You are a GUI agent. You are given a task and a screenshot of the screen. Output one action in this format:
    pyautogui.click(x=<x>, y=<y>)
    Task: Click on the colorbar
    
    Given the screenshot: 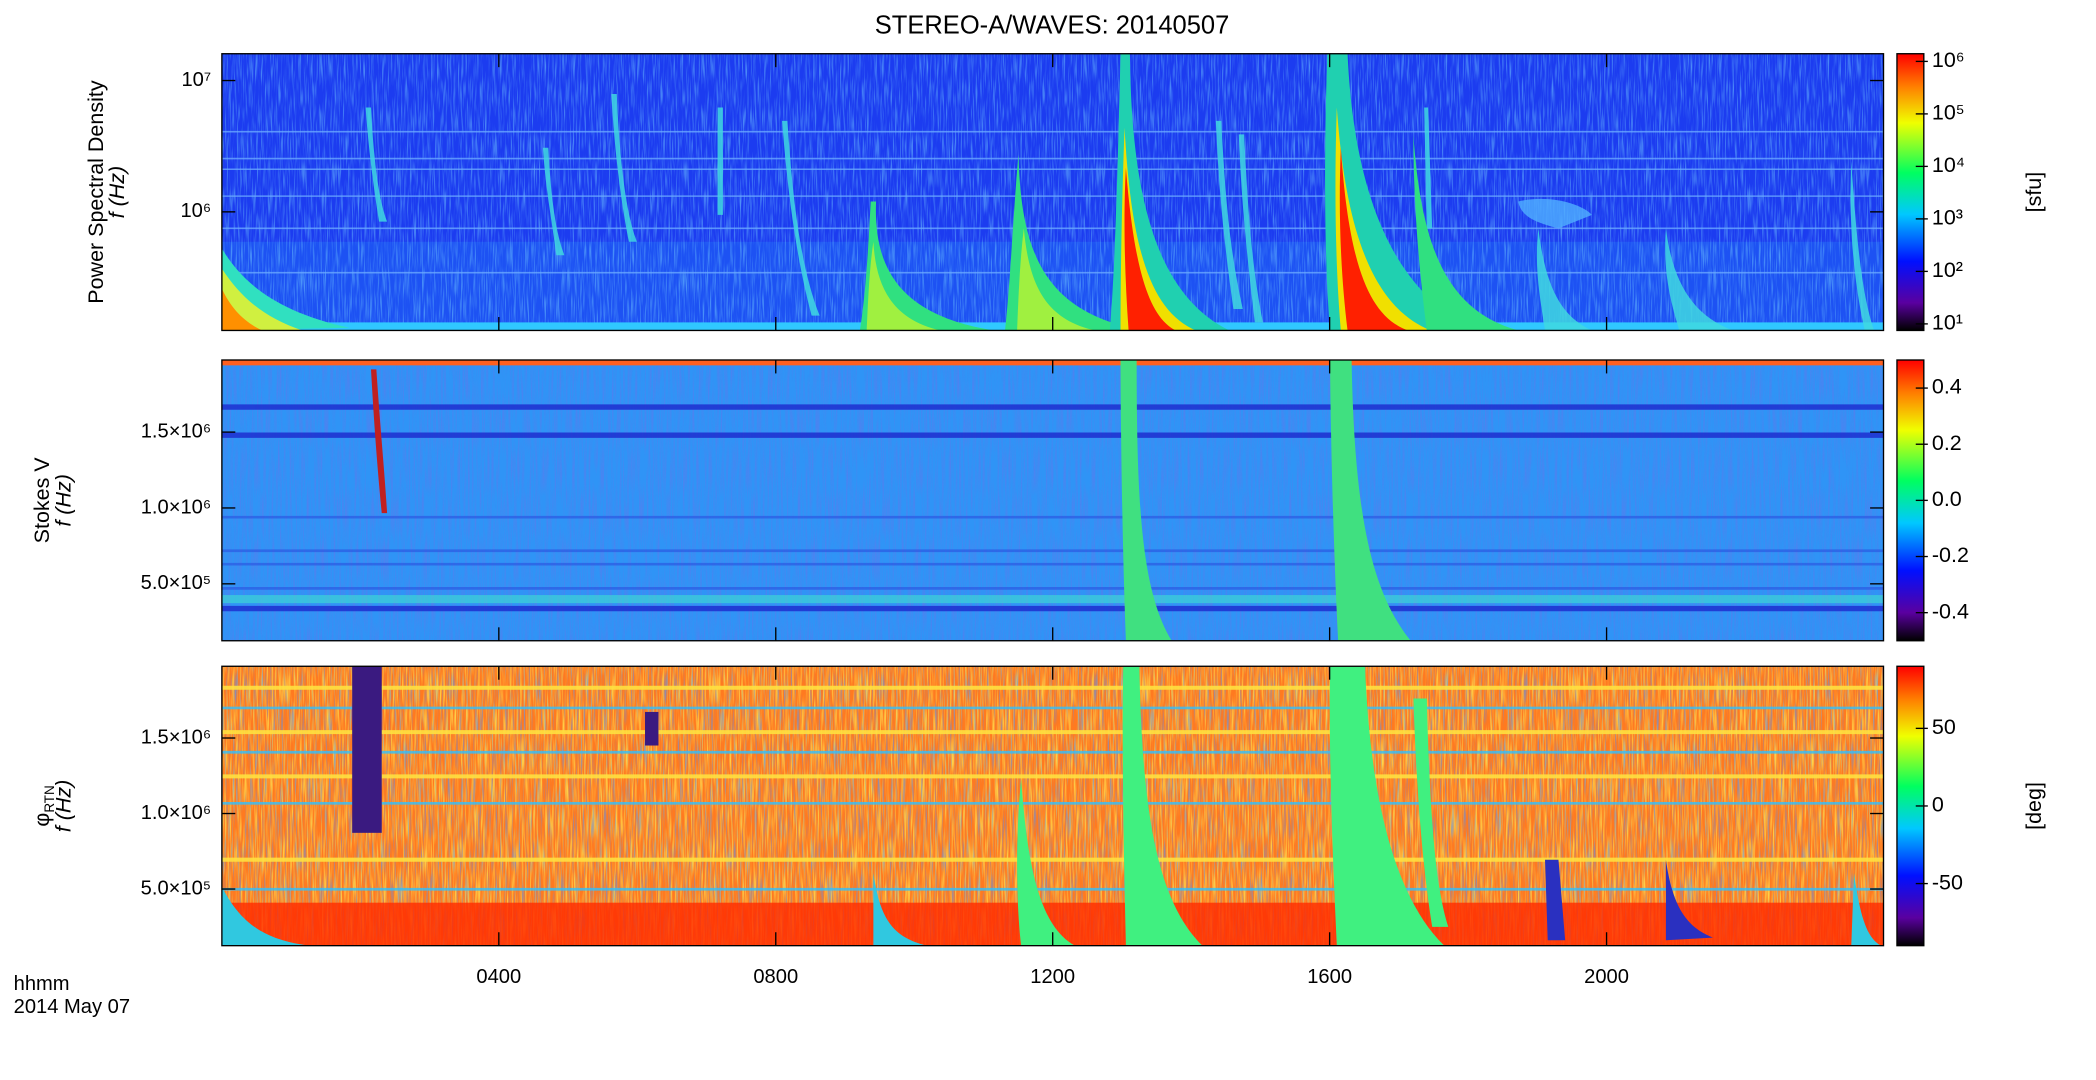 What is the action you would take?
    pyautogui.click(x=1910, y=192)
    